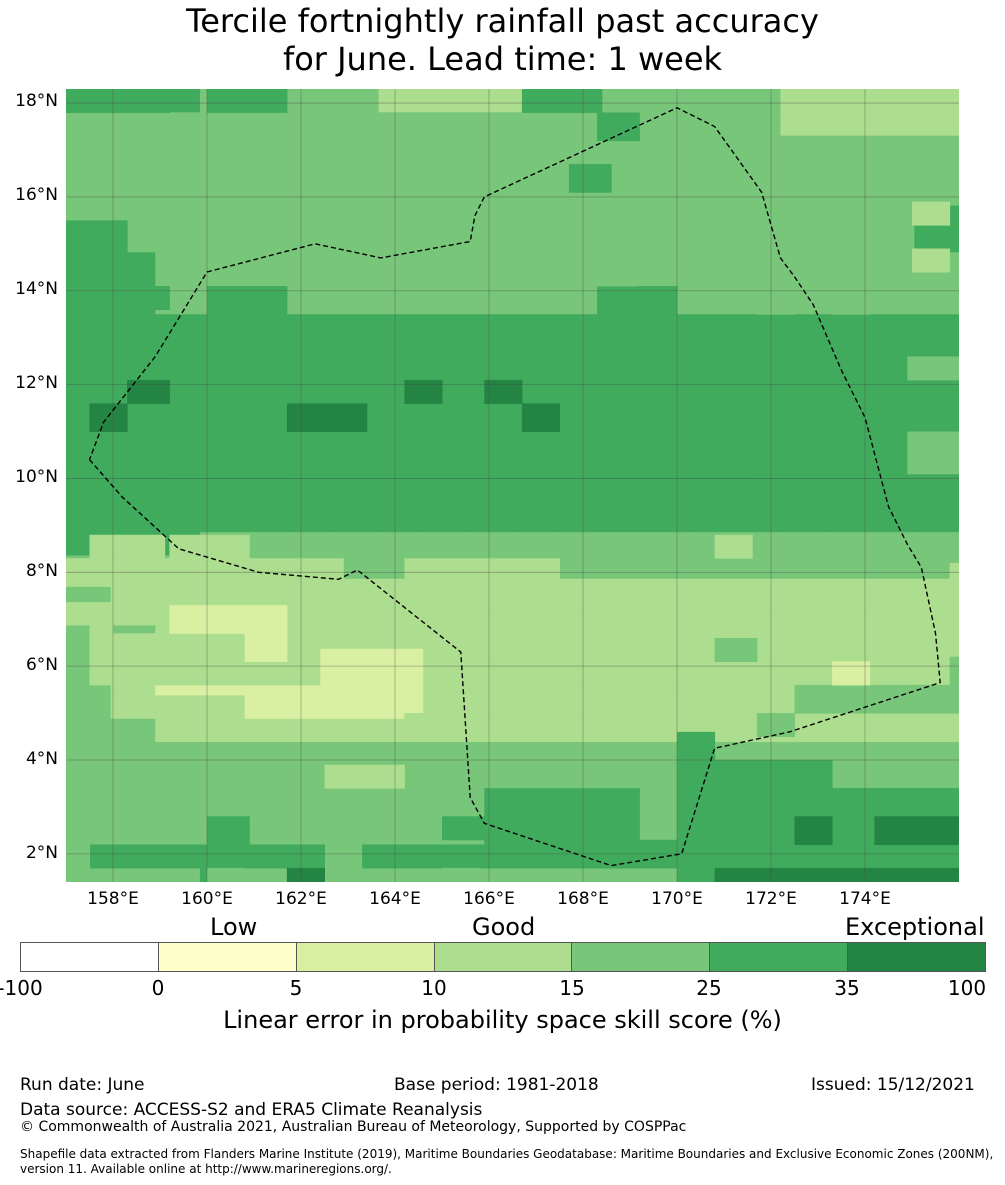 The image size is (1005, 1185). What do you see at coordinates (113, 899) in the screenshot?
I see `lon-tick-158e: 158°E` at bounding box center [113, 899].